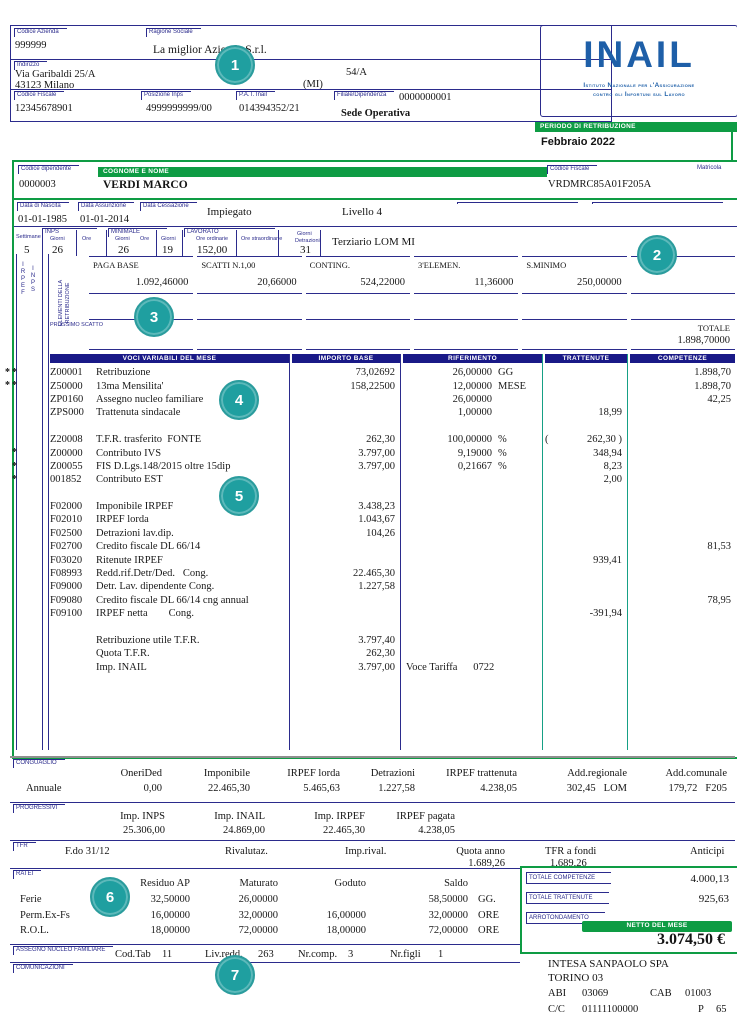 This screenshot has height=1024, width=737. Describe the element at coordinates (170, 915) in the screenshot. I see `rateo-residuo: 16,00000` at that location.